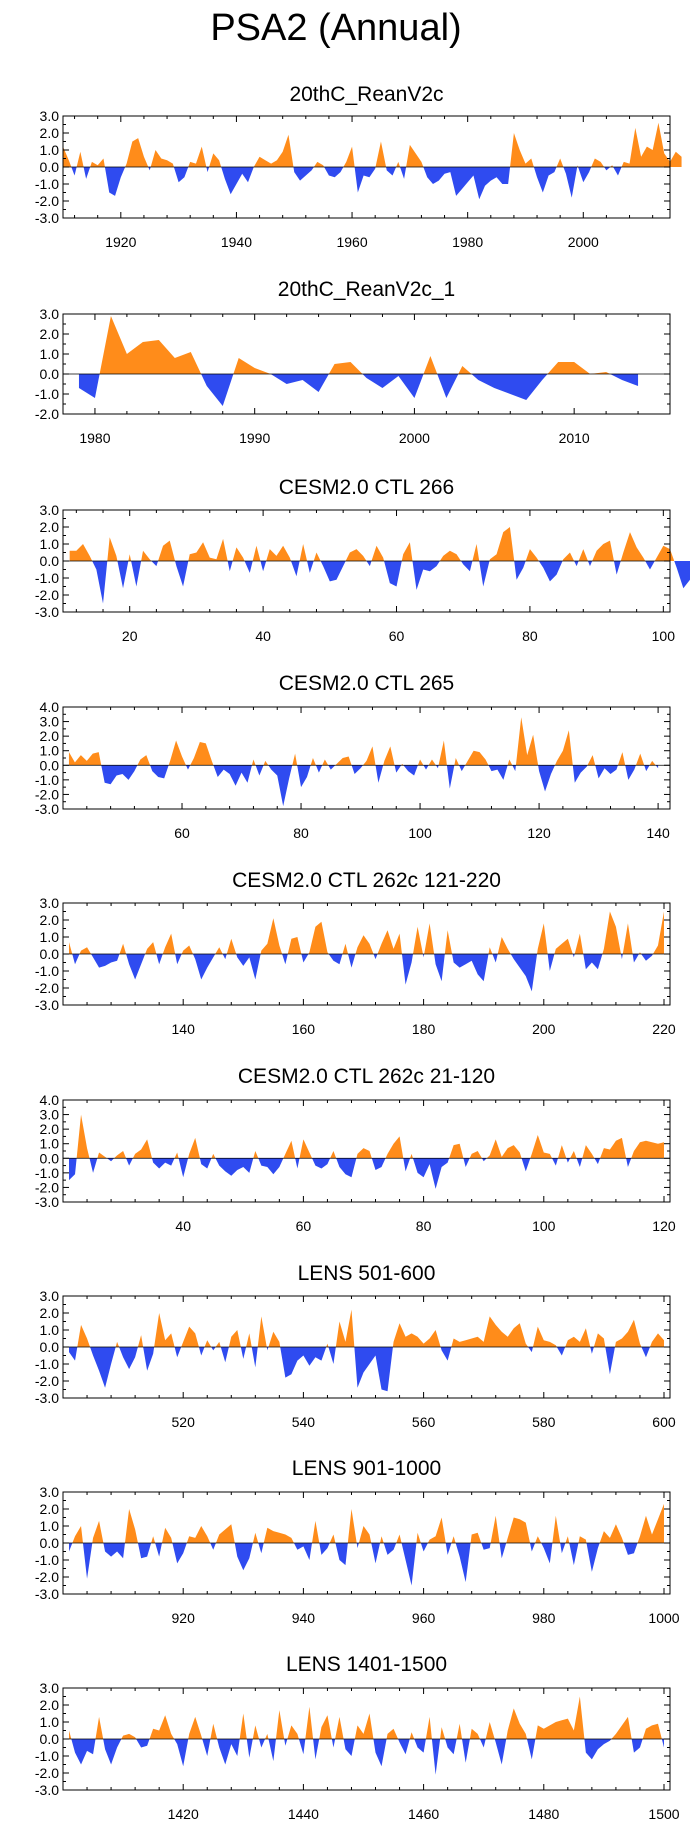 This screenshot has width=690, height=1836. Describe the element at coordinates (366, 1468) in the screenshot. I see `panel-title: LENS 901-1000` at that location.